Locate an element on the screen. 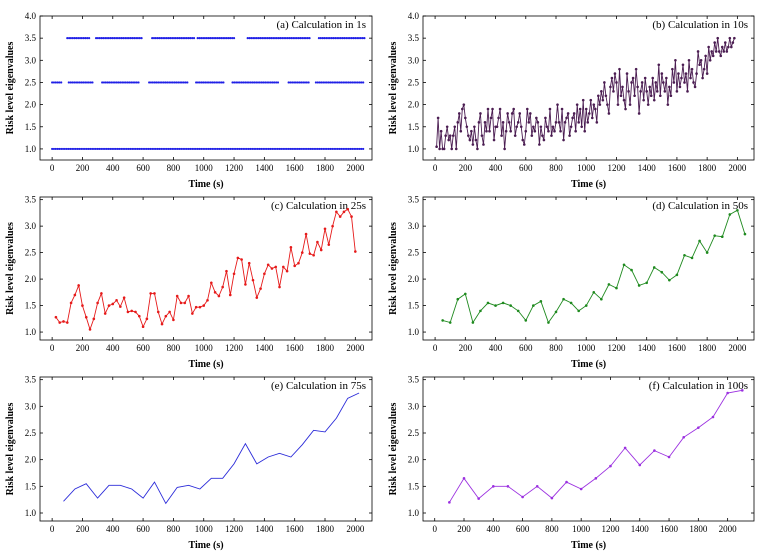 The image size is (764, 555). x-tick-label: 2000 is located at coordinates (355, 168).